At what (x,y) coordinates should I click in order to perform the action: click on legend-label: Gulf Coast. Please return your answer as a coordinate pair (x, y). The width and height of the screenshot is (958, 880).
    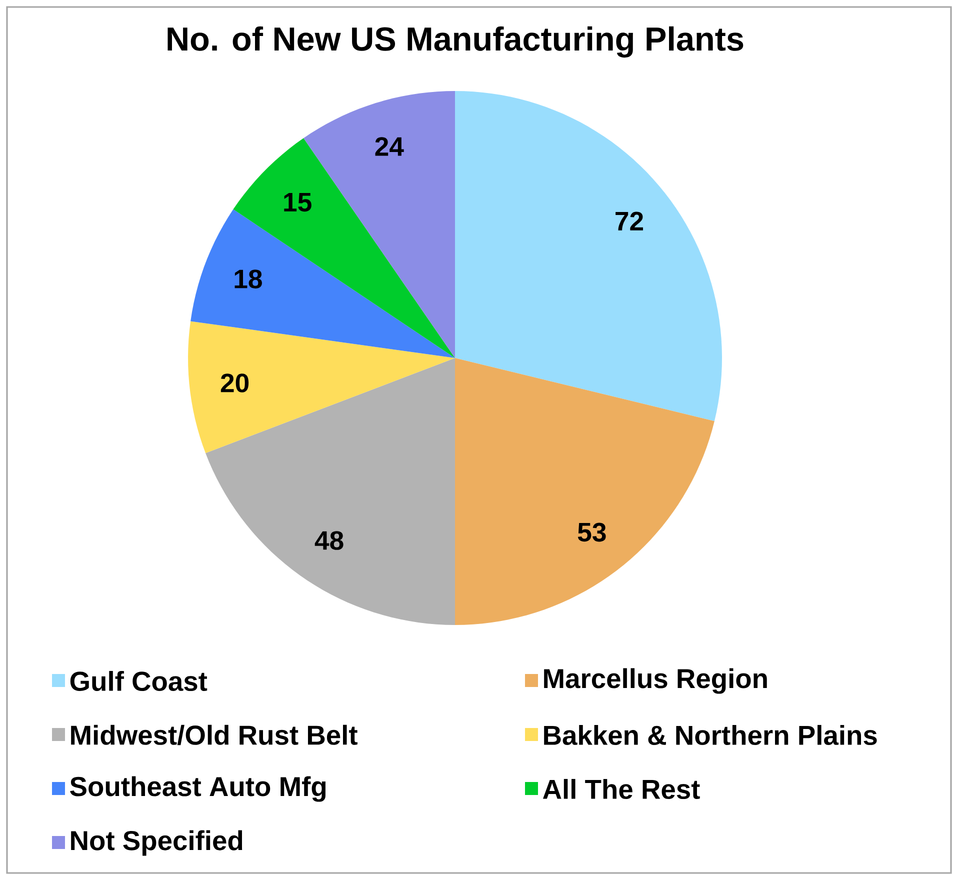
    Looking at the image, I should click on (139, 681).